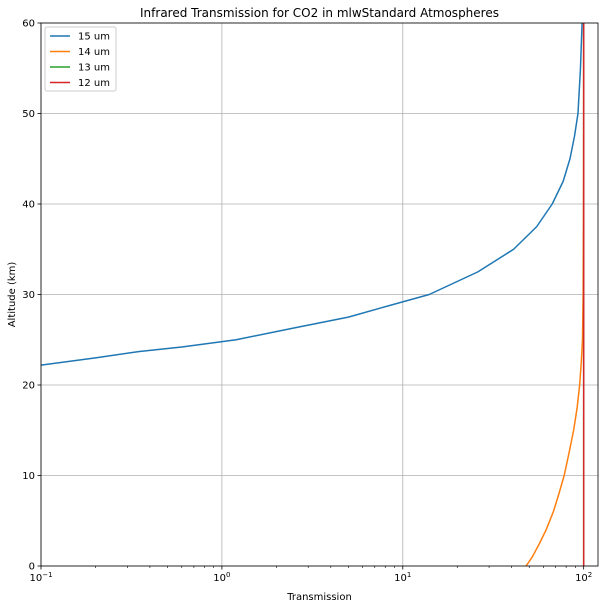 This screenshot has height=608, width=606. I want to click on y-axis: 0 10 20 30 40 50 60, so click(31, 296).